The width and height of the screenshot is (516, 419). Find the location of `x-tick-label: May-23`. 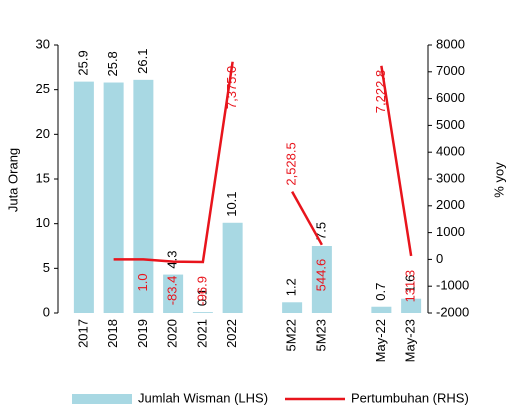

x-tick-label: May-23 is located at coordinates (410, 340).